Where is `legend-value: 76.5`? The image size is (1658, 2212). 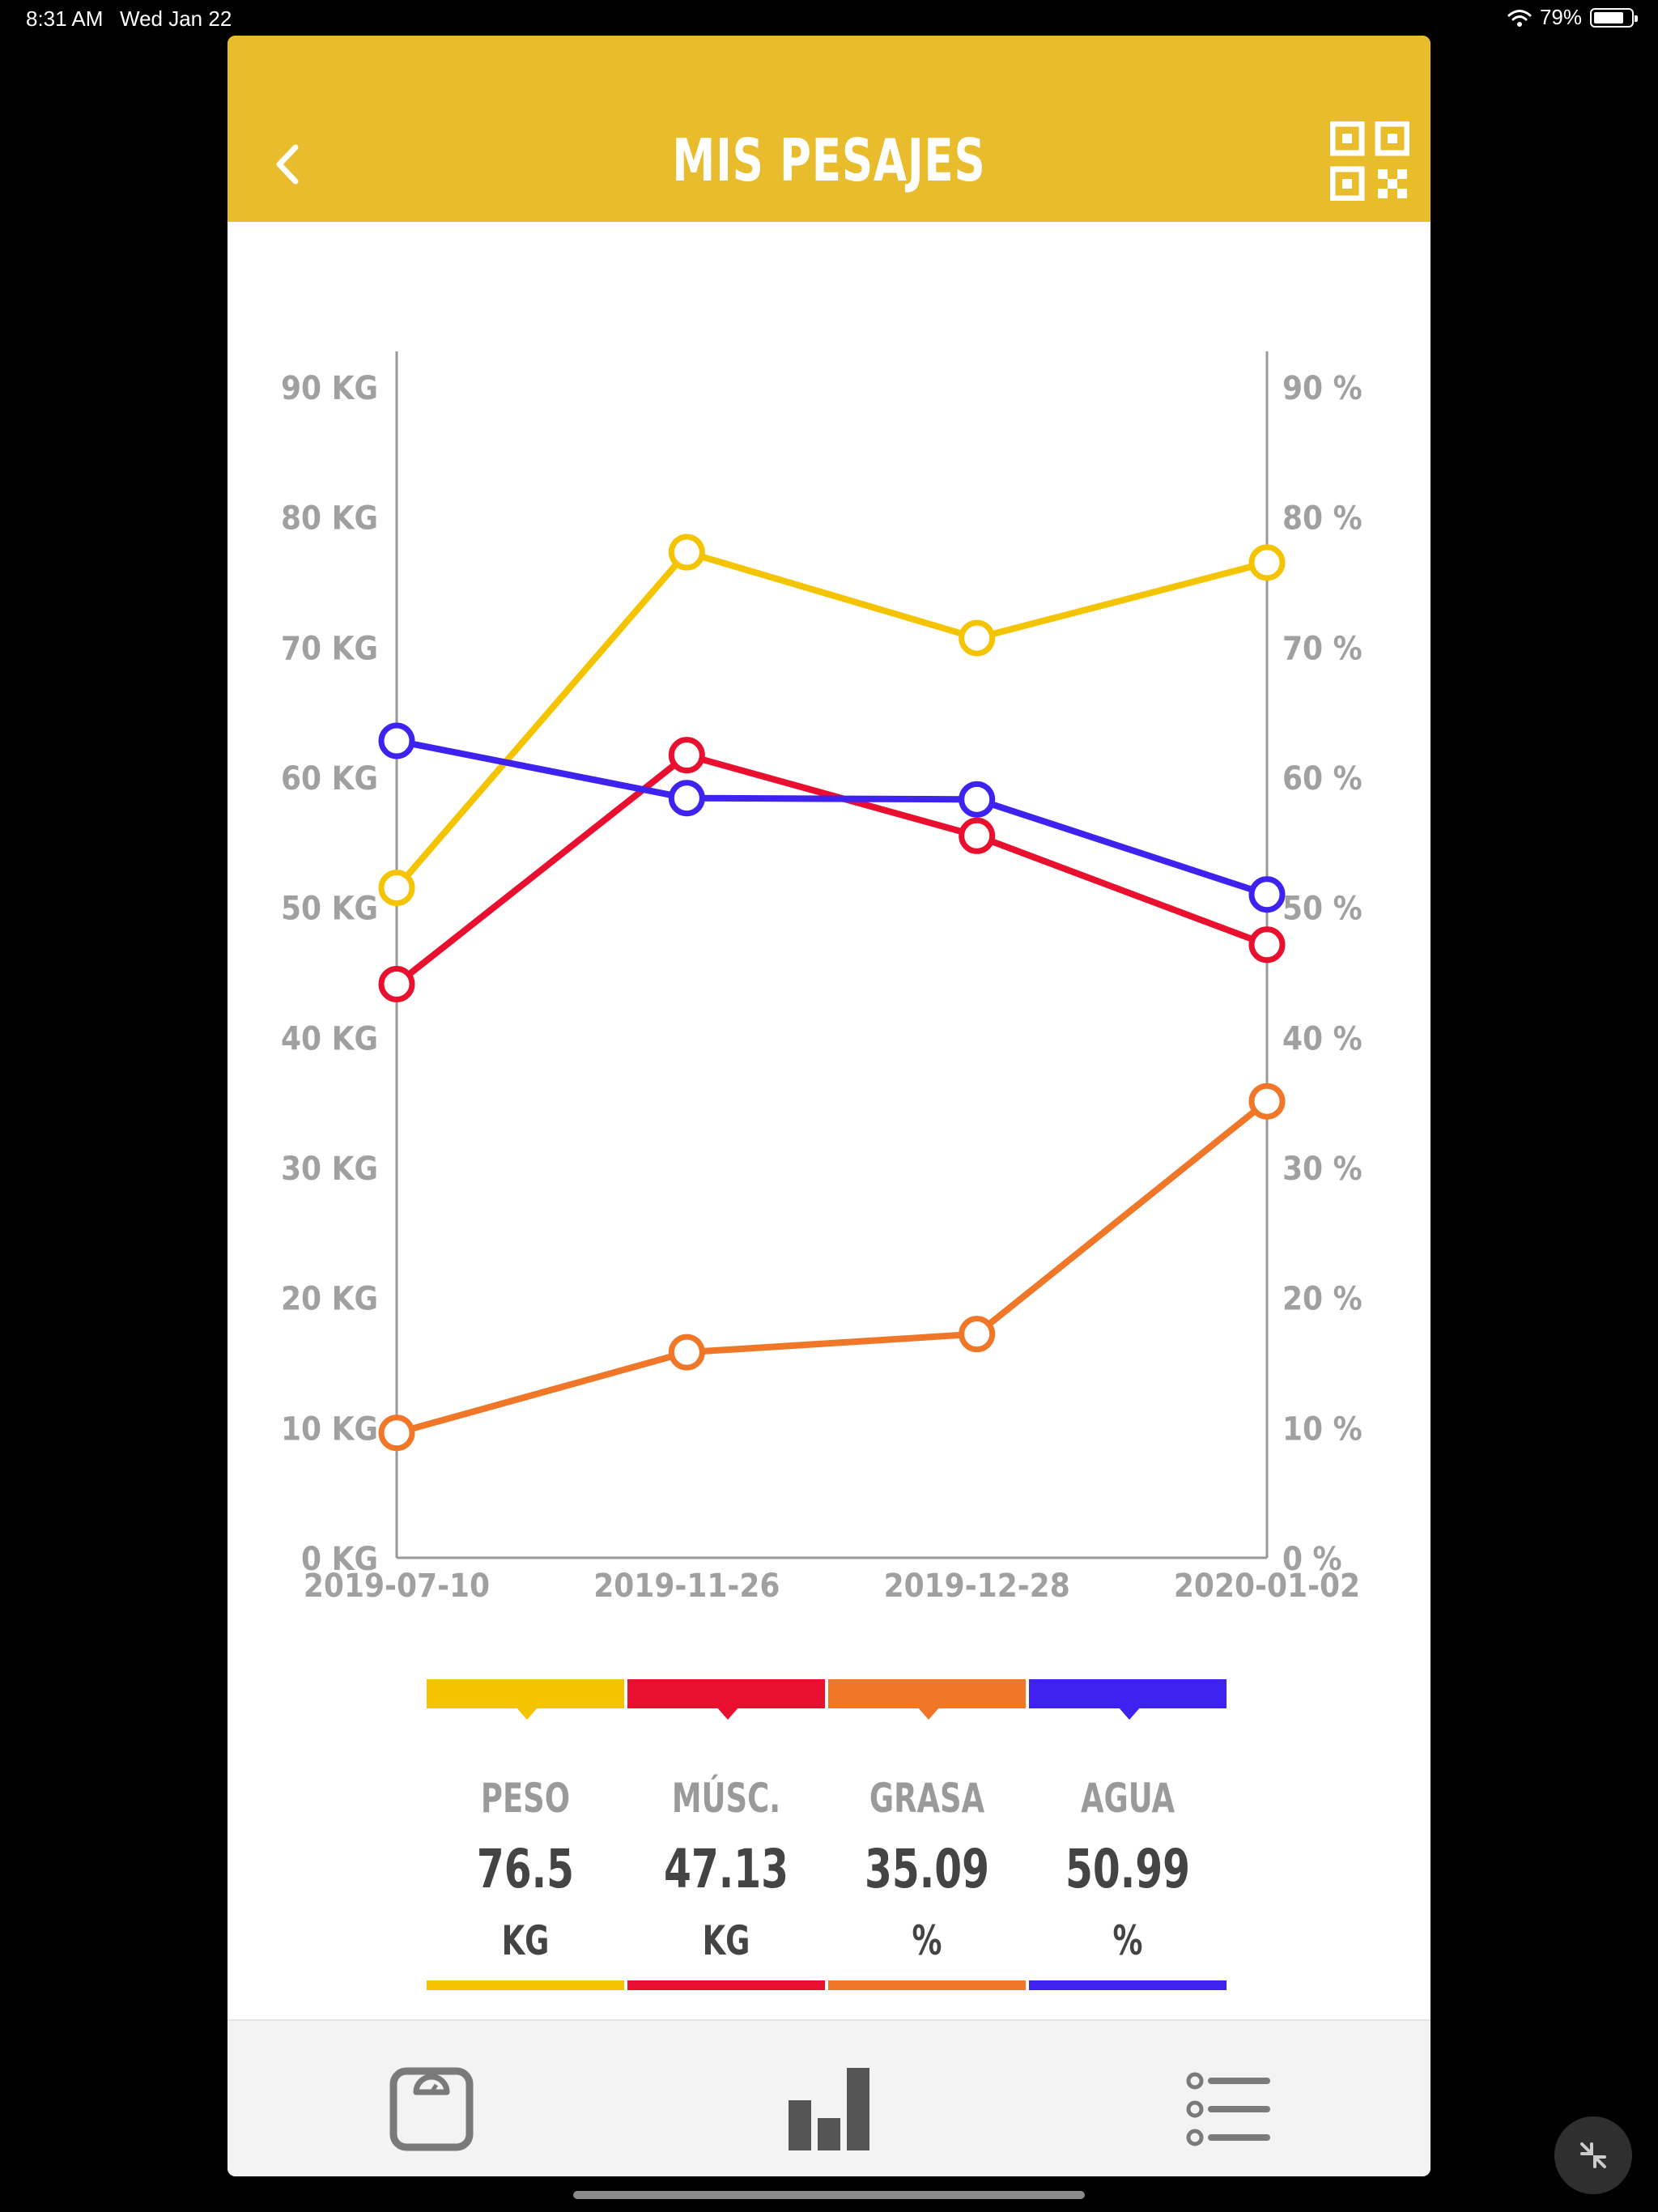
legend-value: 76.5 is located at coordinates (525, 1869).